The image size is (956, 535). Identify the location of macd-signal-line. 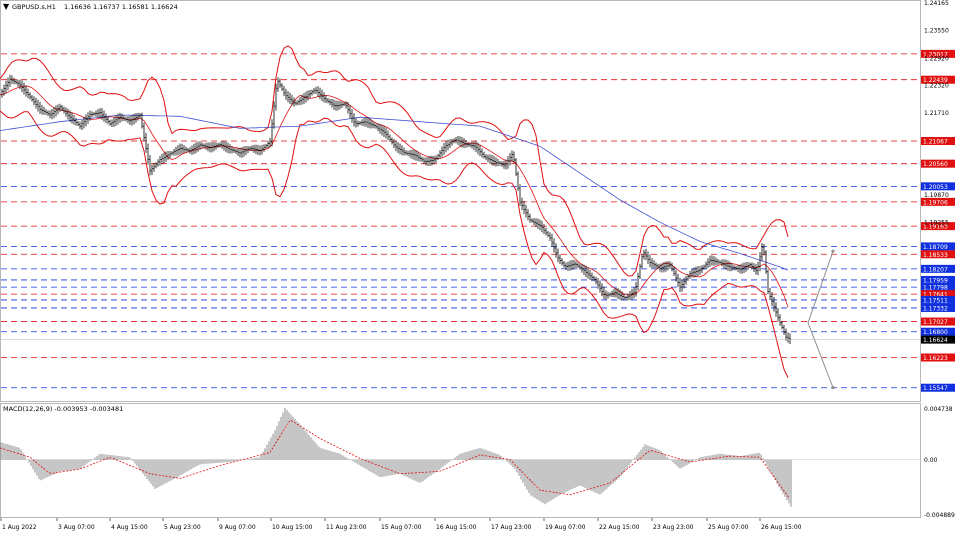
(395, 459).